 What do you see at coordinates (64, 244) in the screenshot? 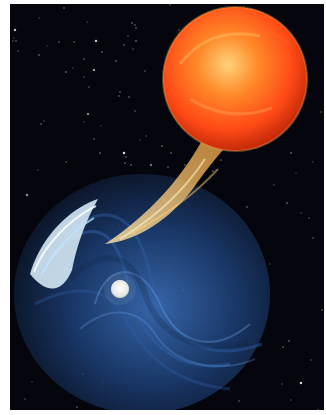
I see `bright-arc` at bounding box center [64, 244].